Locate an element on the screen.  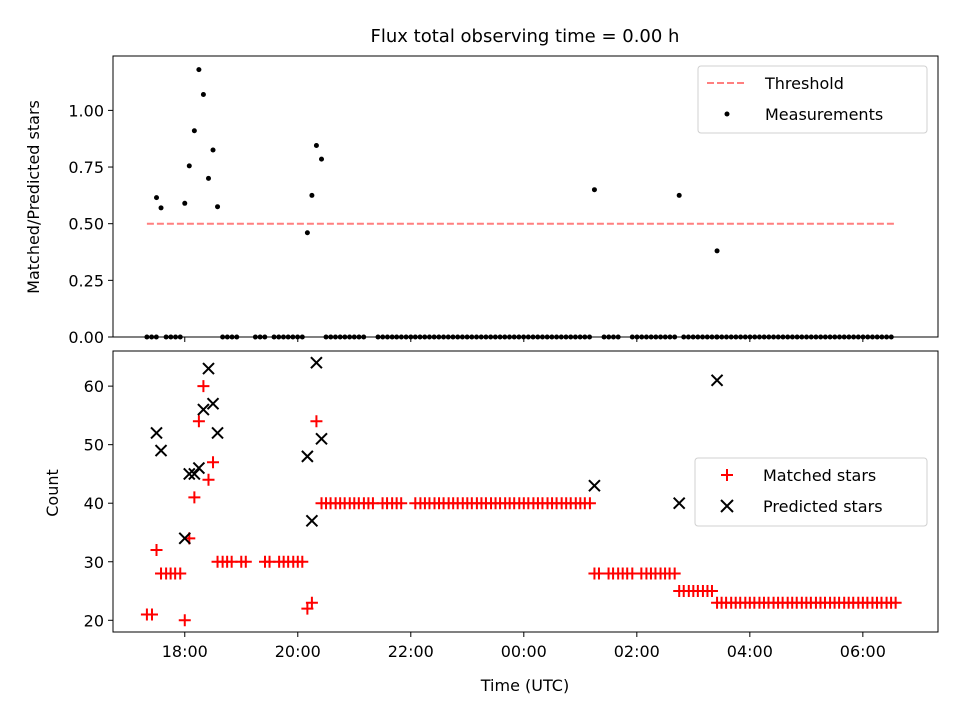
ratio-y-tick-label: 1.00 is located at coordinates (86, 110).